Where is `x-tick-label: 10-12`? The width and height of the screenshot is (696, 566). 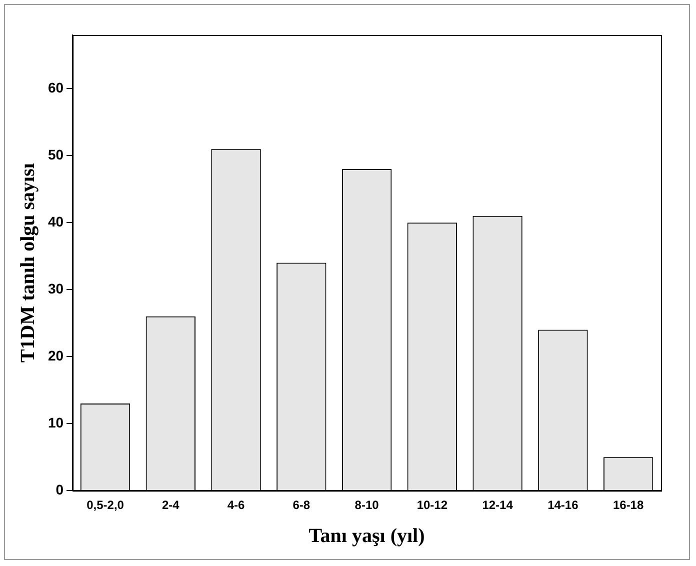 x-tick-label: 10-12 is located at coordinates (432, 505).